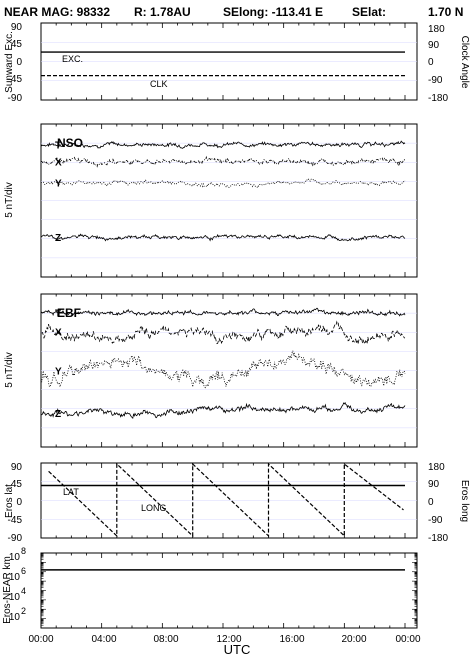 The height and width of the screenshot is (656, 474). Describe the element at coordinates (58, 162) in the screenshot. I see `nso-label-x: X` at that location.